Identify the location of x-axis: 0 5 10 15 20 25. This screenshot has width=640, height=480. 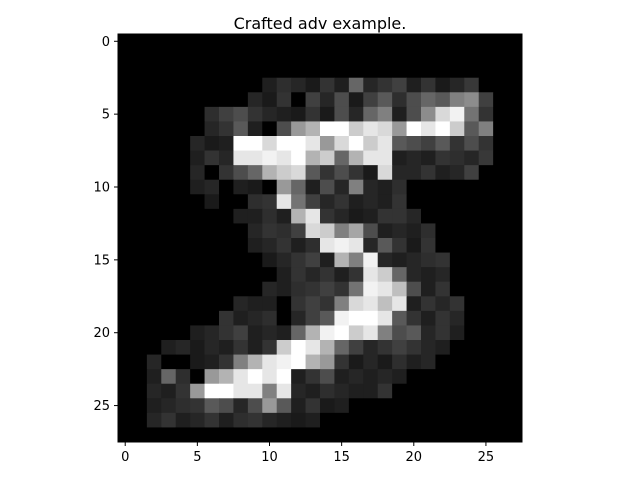
(307, 453).